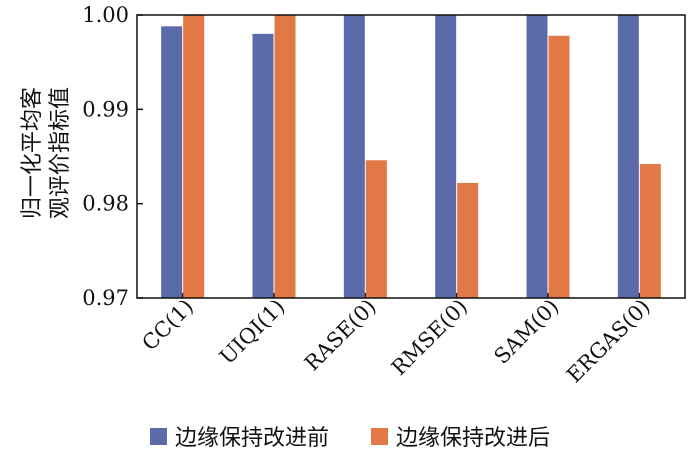 Image resolution: width=700 pixels, height=455 pixels. Describe the element at coordinates (376, 229) in the screenshot. I see `bar-after-rase0` at that location.